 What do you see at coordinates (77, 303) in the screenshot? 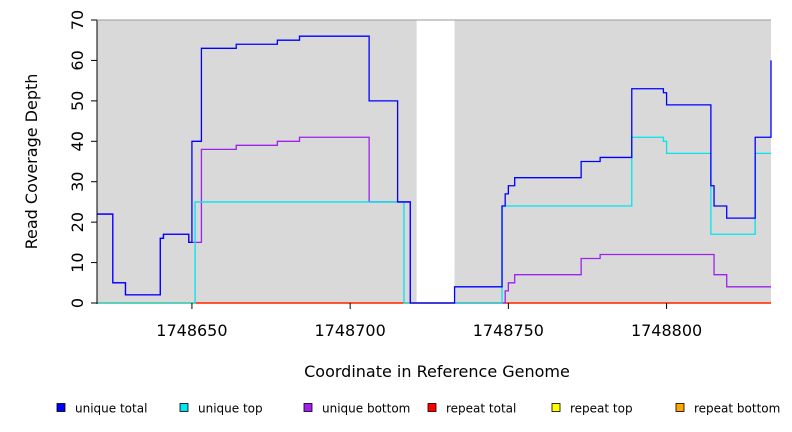
I see `y-tick-label: 0` at bounding box center [77, 303].